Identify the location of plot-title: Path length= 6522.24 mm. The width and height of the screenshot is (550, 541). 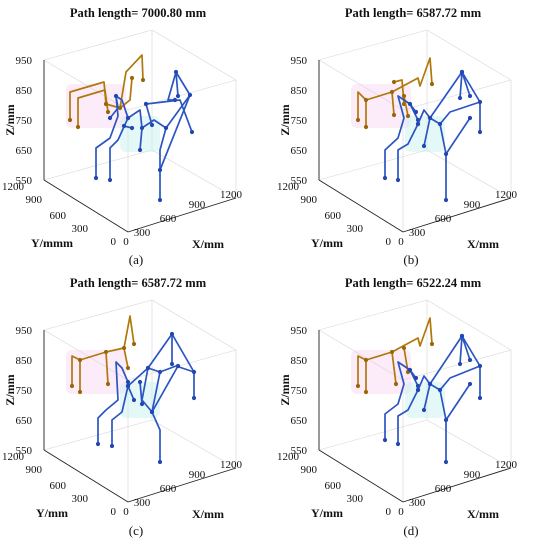
(413, 283).